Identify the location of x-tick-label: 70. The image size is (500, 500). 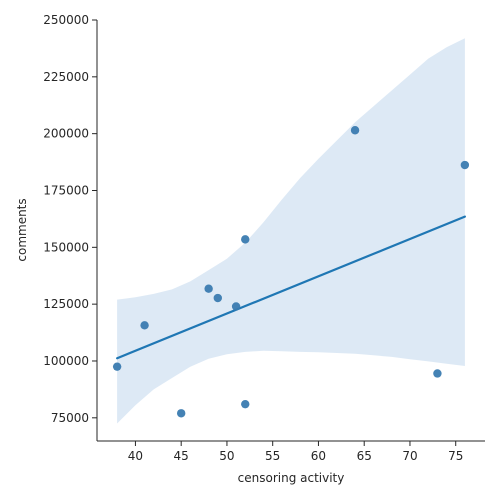
(409, 456).